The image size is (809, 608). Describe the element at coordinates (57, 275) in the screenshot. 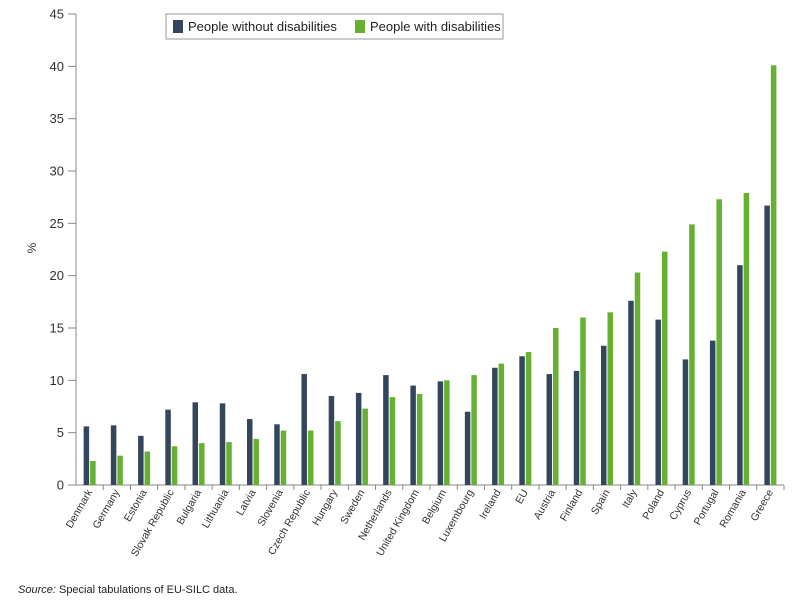

I see `y-tick-label: 20` at that location.